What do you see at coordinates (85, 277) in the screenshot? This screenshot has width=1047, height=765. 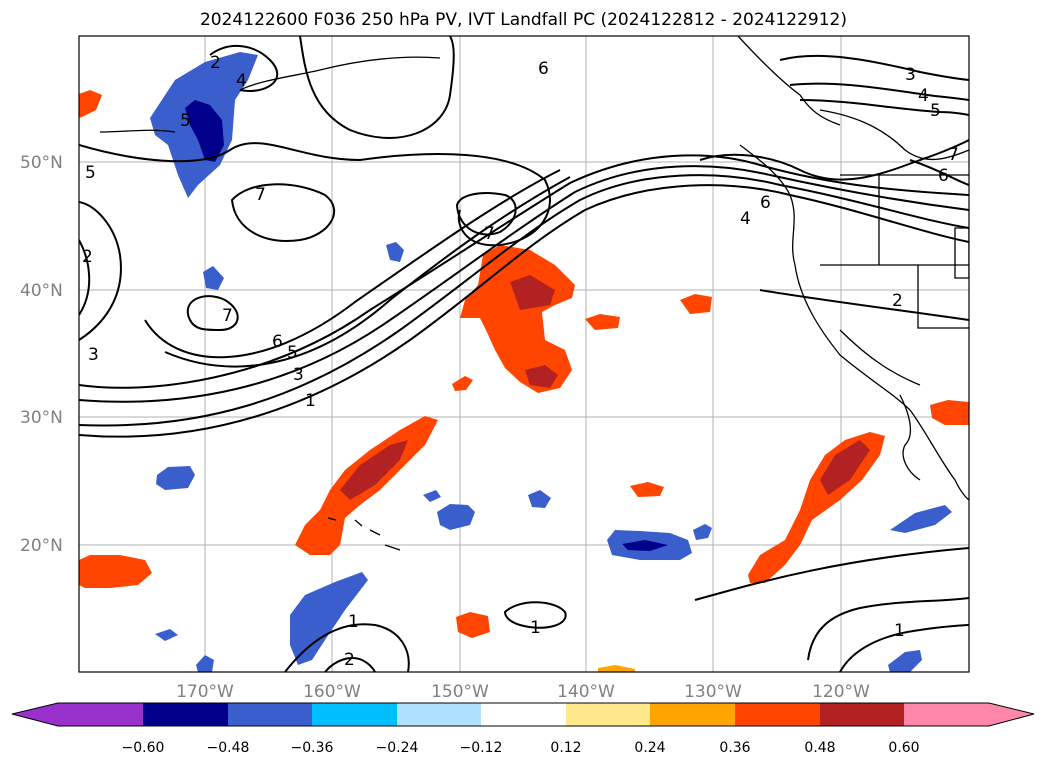 I see `pv-contour-w2` at bounding box center [85, 277].